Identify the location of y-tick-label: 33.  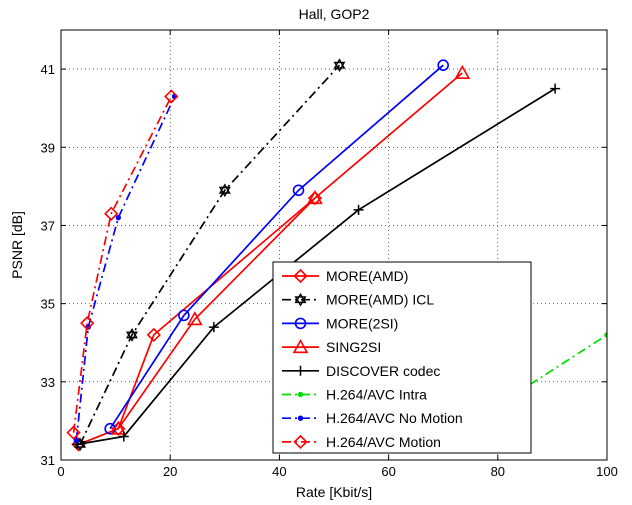
(48, 382).